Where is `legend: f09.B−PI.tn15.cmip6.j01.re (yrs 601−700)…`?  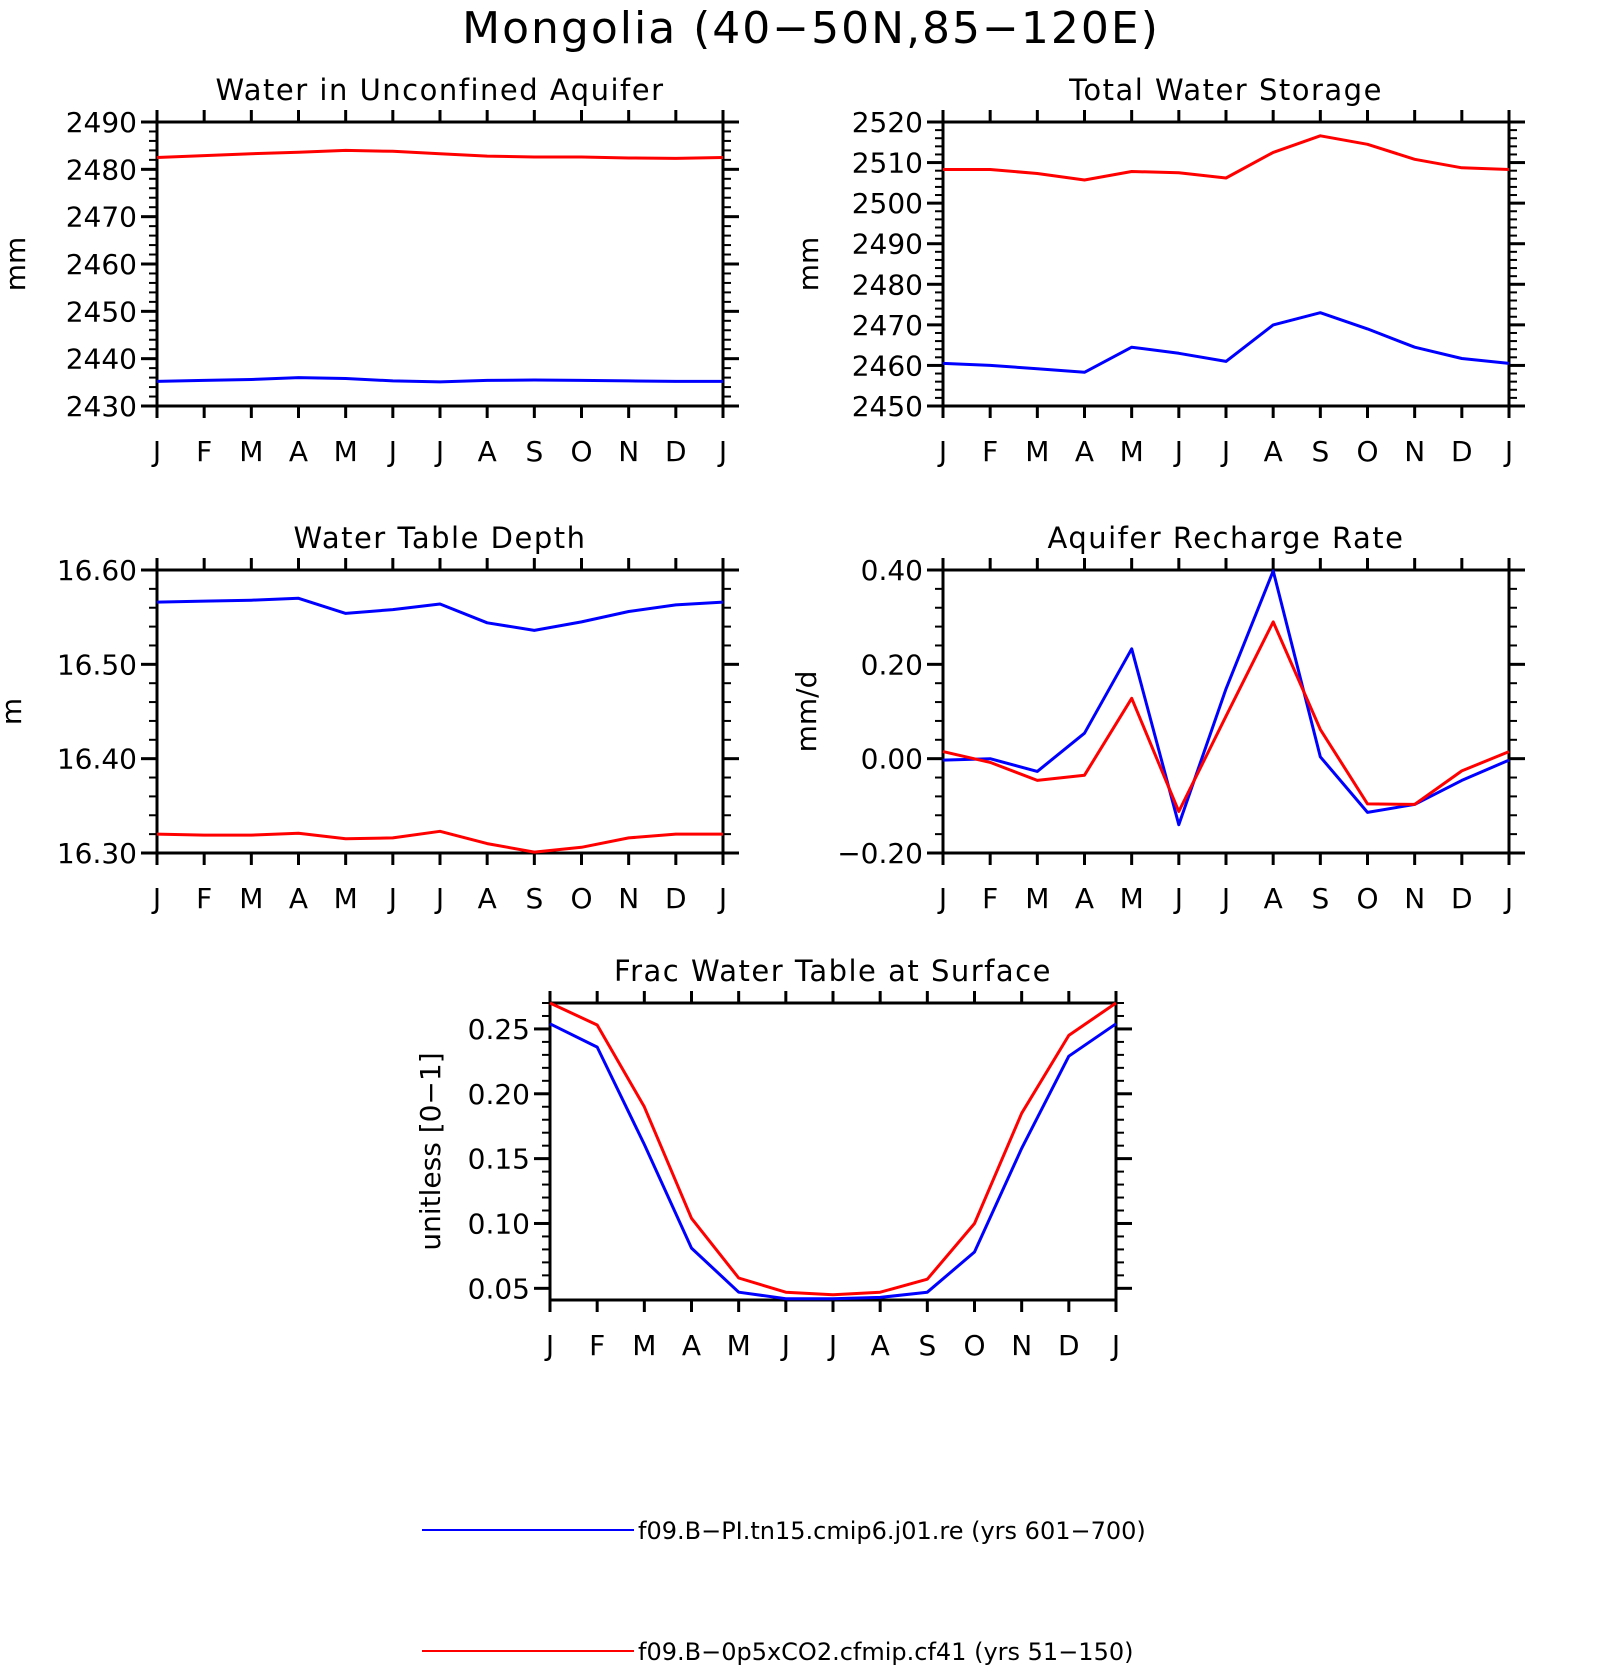
legend: f09.B−PI.tn15.cmip6.j01.re (yrs 601−700)… is located at coordinates (784, 1591).